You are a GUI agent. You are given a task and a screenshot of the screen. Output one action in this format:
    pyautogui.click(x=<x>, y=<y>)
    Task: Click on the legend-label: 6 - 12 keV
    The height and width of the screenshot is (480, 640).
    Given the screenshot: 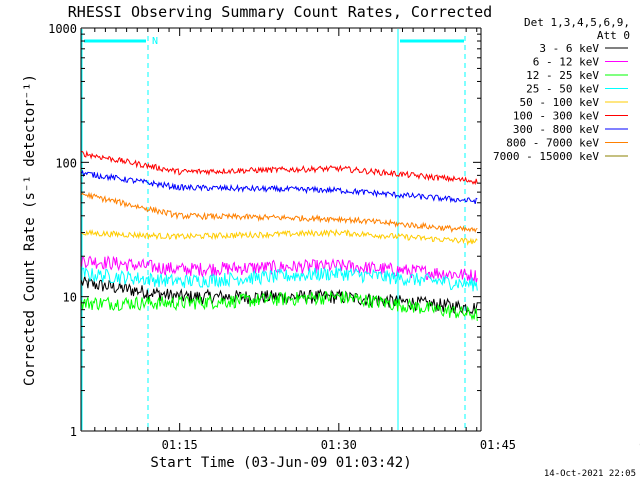 What is the action you would take?
    pyautogui.click(x=566, y=62)
    